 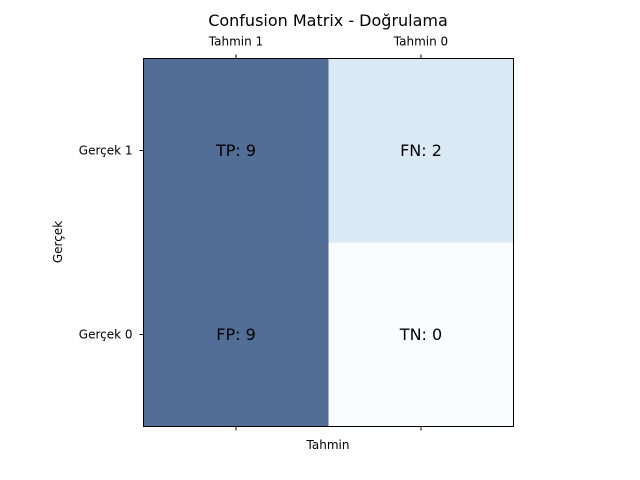 I want to click on x-tick-label-1: Tahmin 0, so click(x=420, y=42).